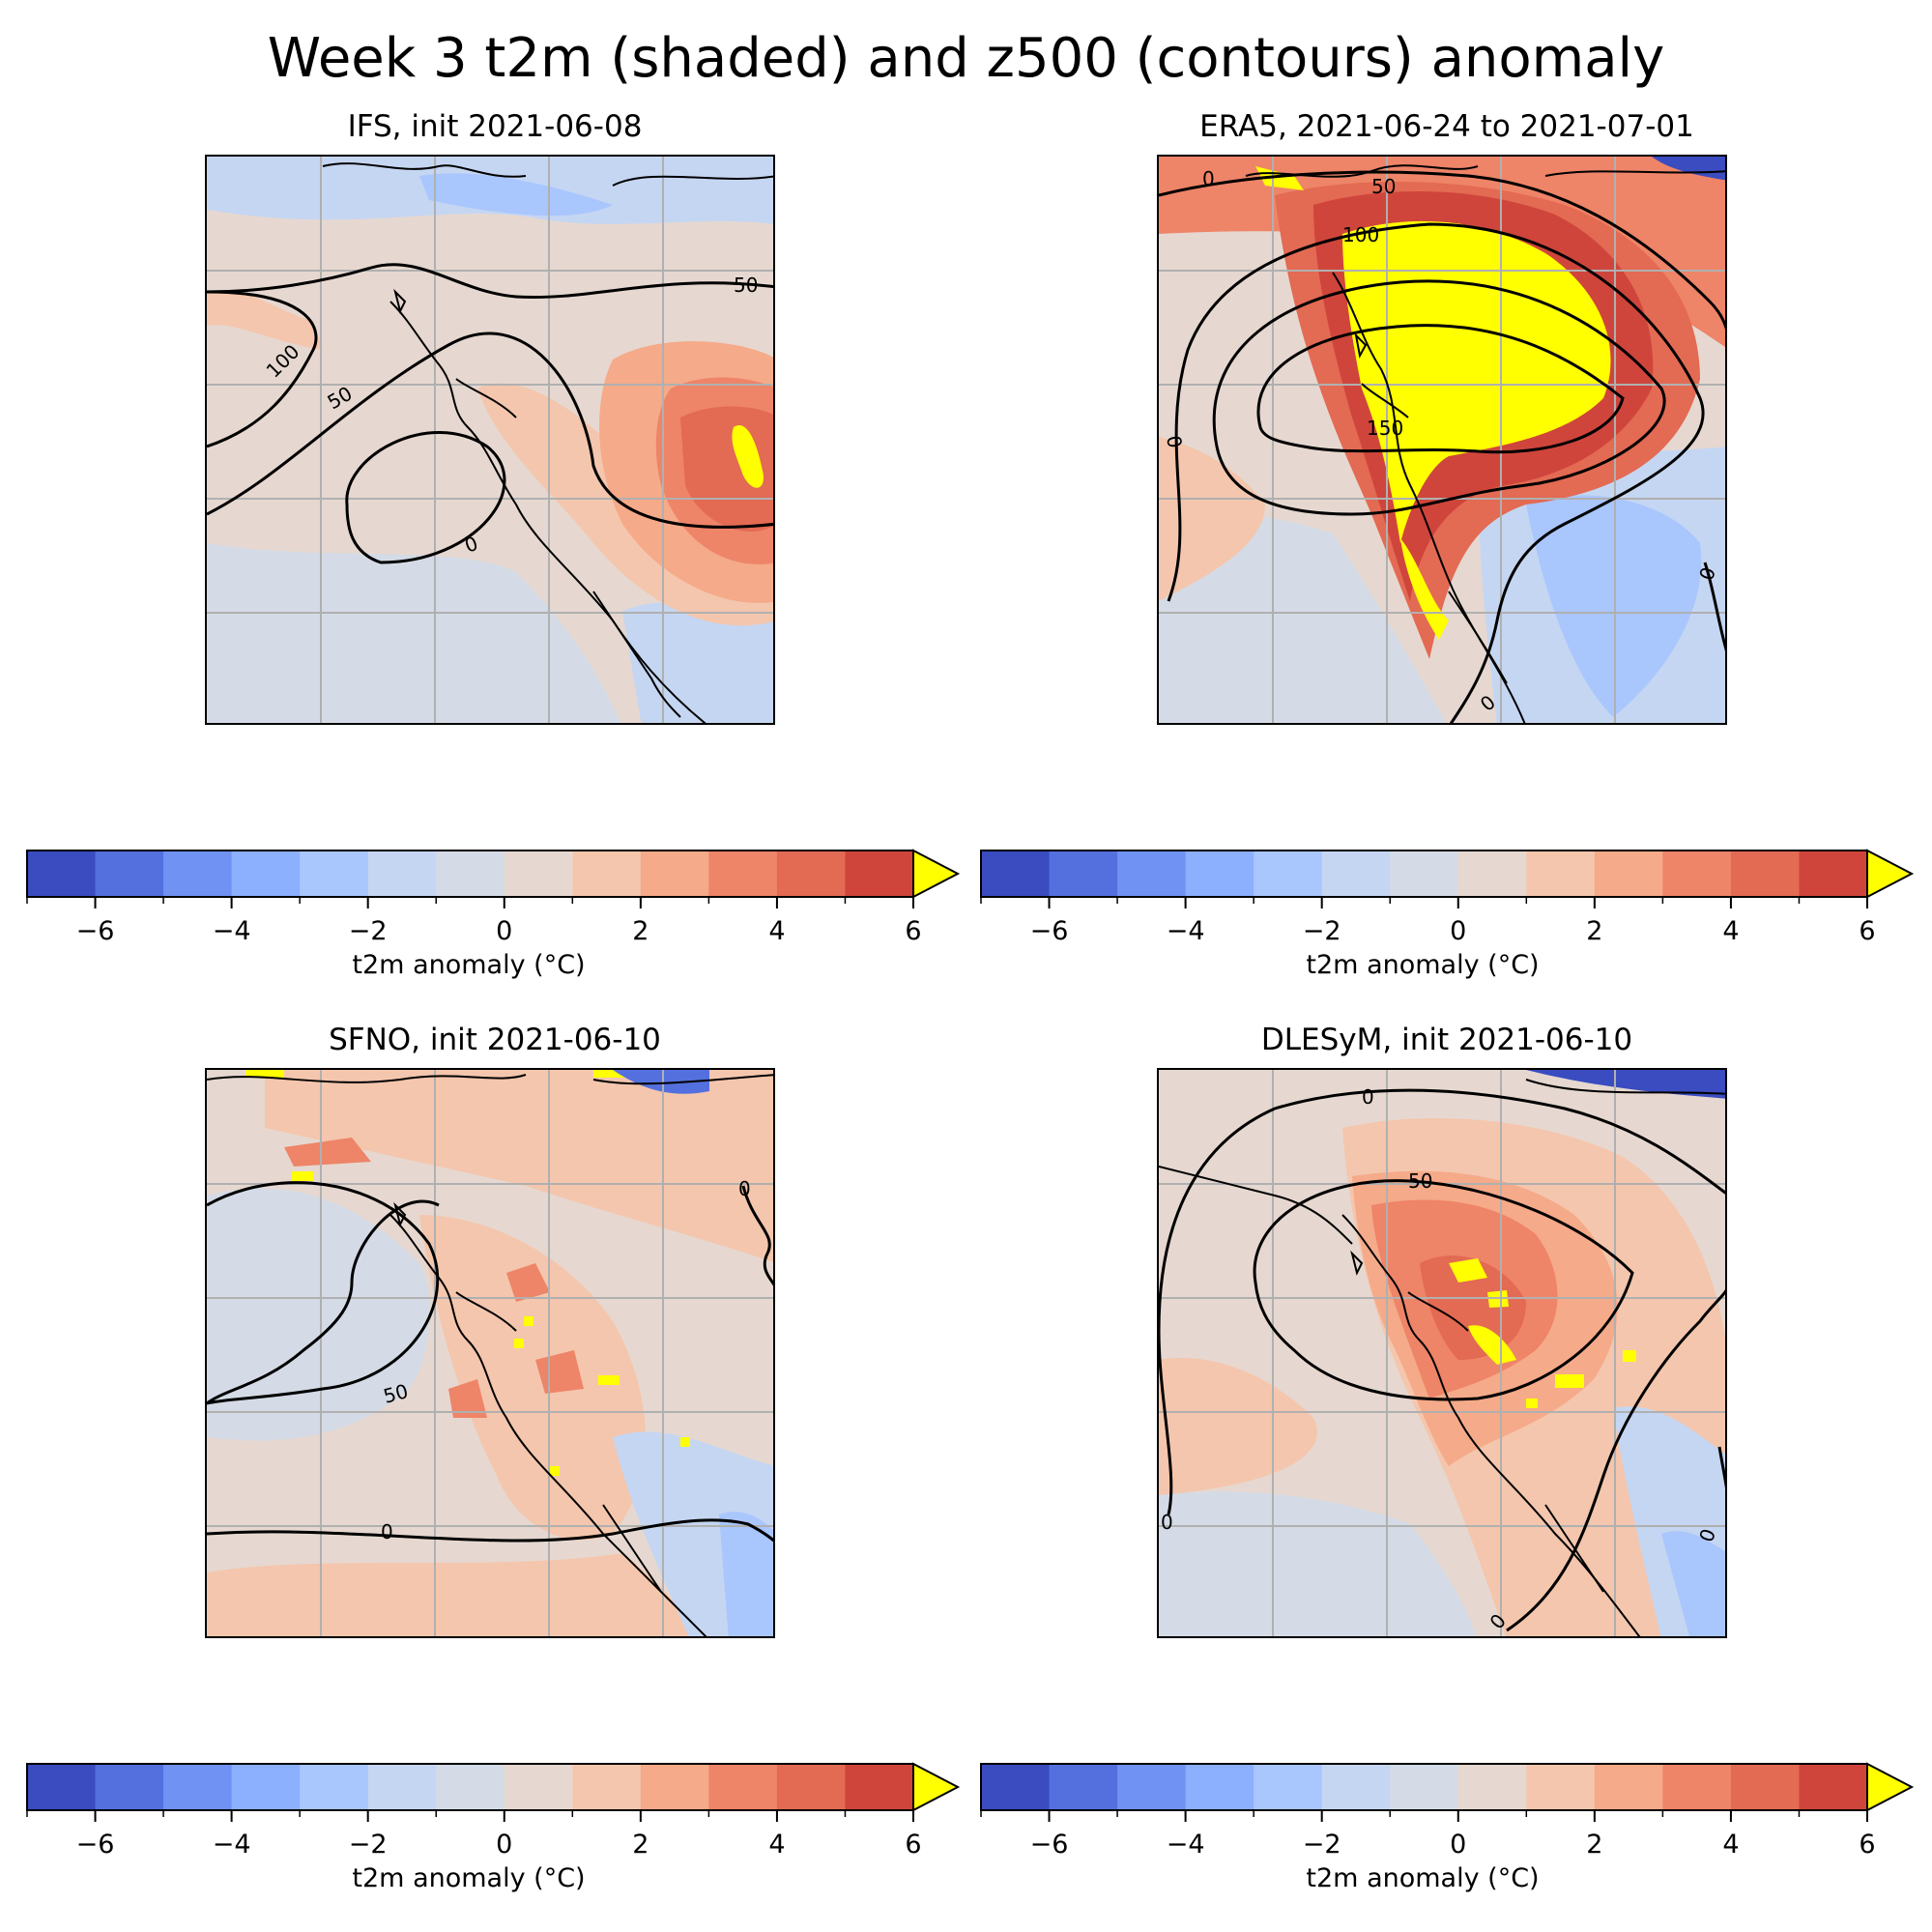  I want to click on ifs-map-svg: 50 100 50 0, so click(490, 440).